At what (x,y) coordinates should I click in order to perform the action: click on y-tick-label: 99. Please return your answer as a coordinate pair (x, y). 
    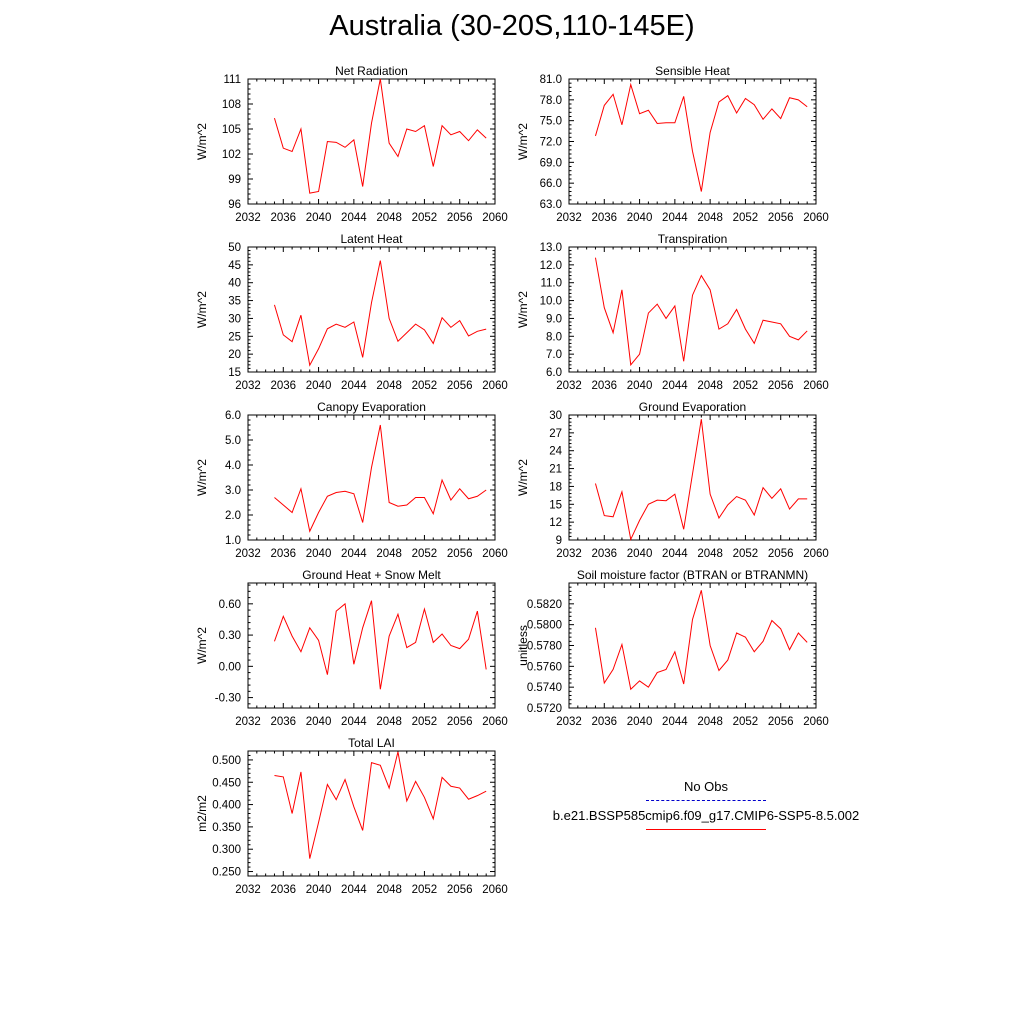
    Looking at the image, I should click on (234, 180).